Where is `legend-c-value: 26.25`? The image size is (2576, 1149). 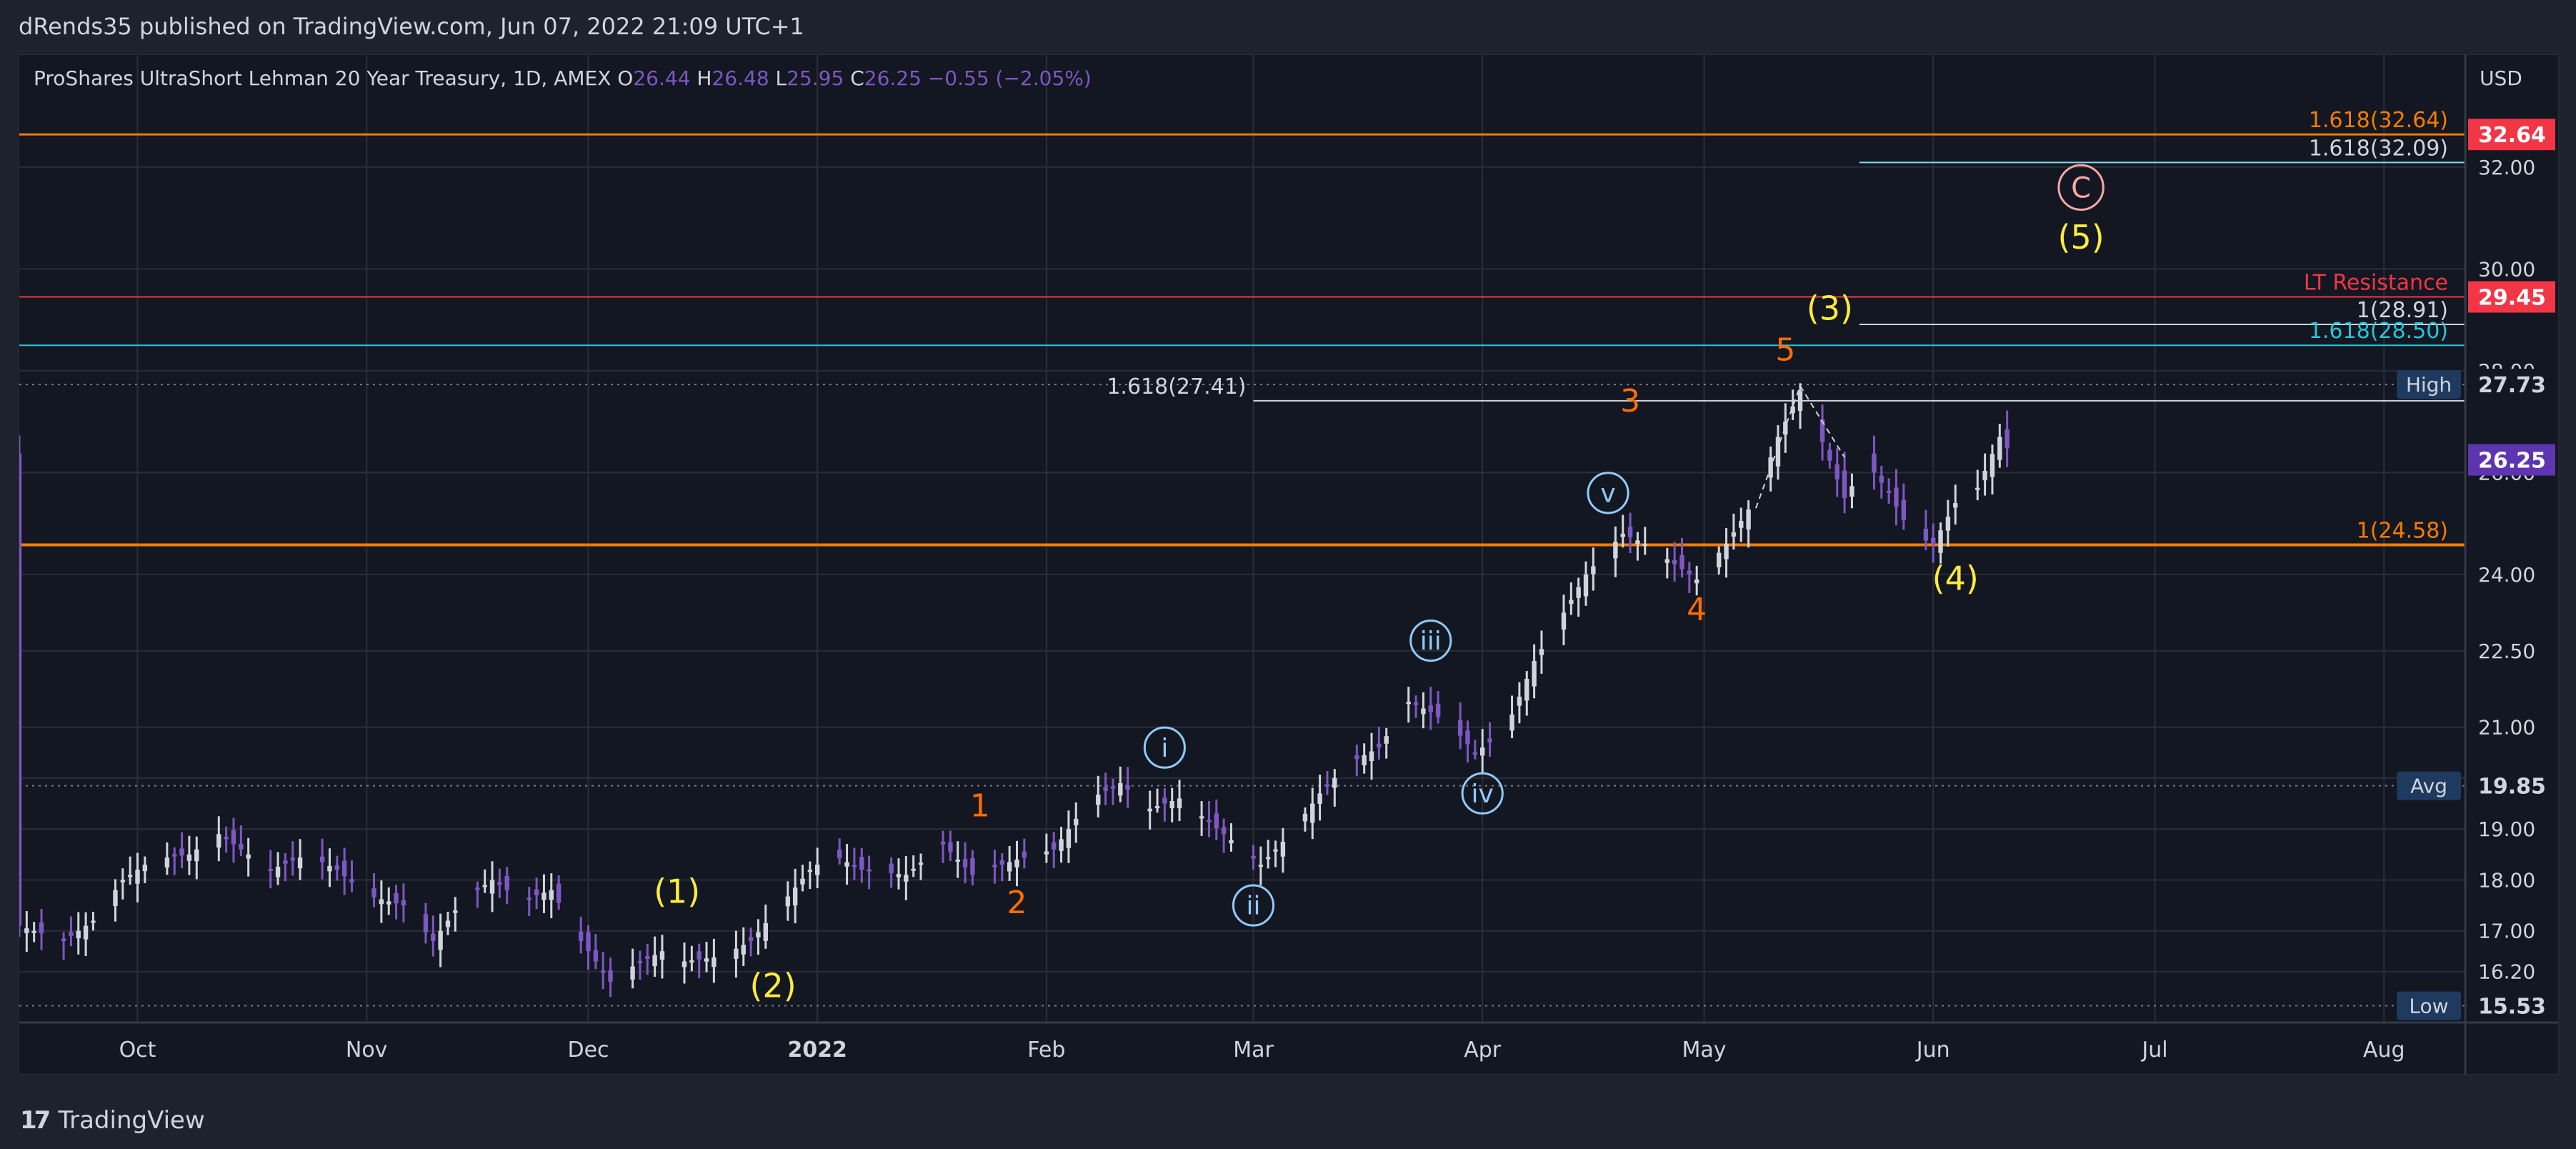
legend-c-value: 26.25 is located at coordinates (896, 78).